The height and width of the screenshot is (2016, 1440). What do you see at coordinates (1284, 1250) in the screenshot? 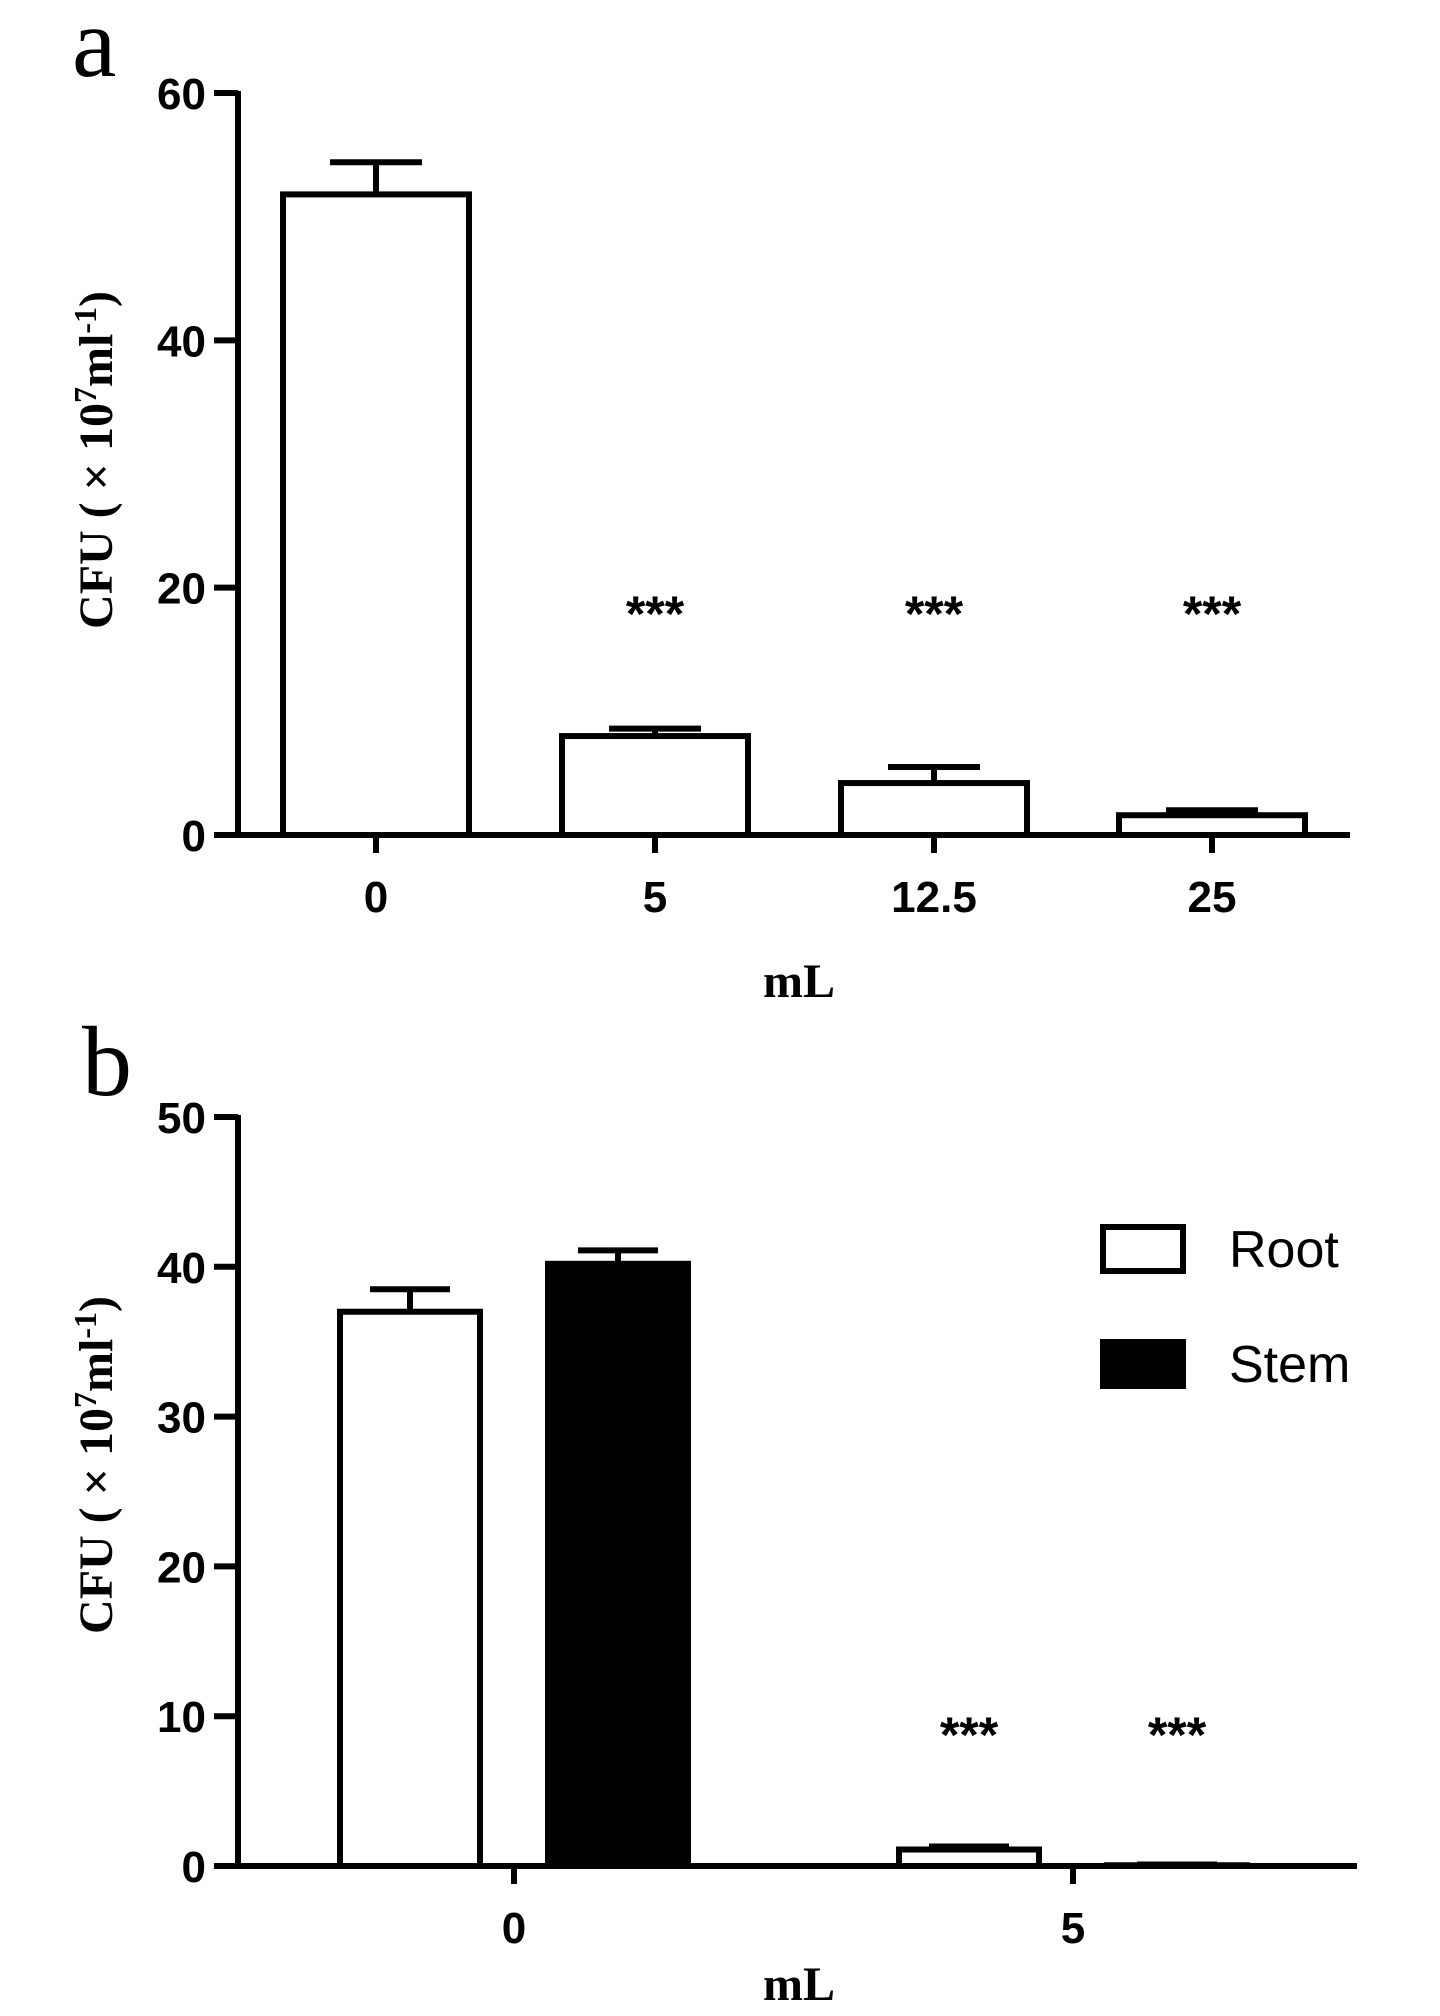
I see `legend-label-root: Root` at bounding box center [1284, 1250].